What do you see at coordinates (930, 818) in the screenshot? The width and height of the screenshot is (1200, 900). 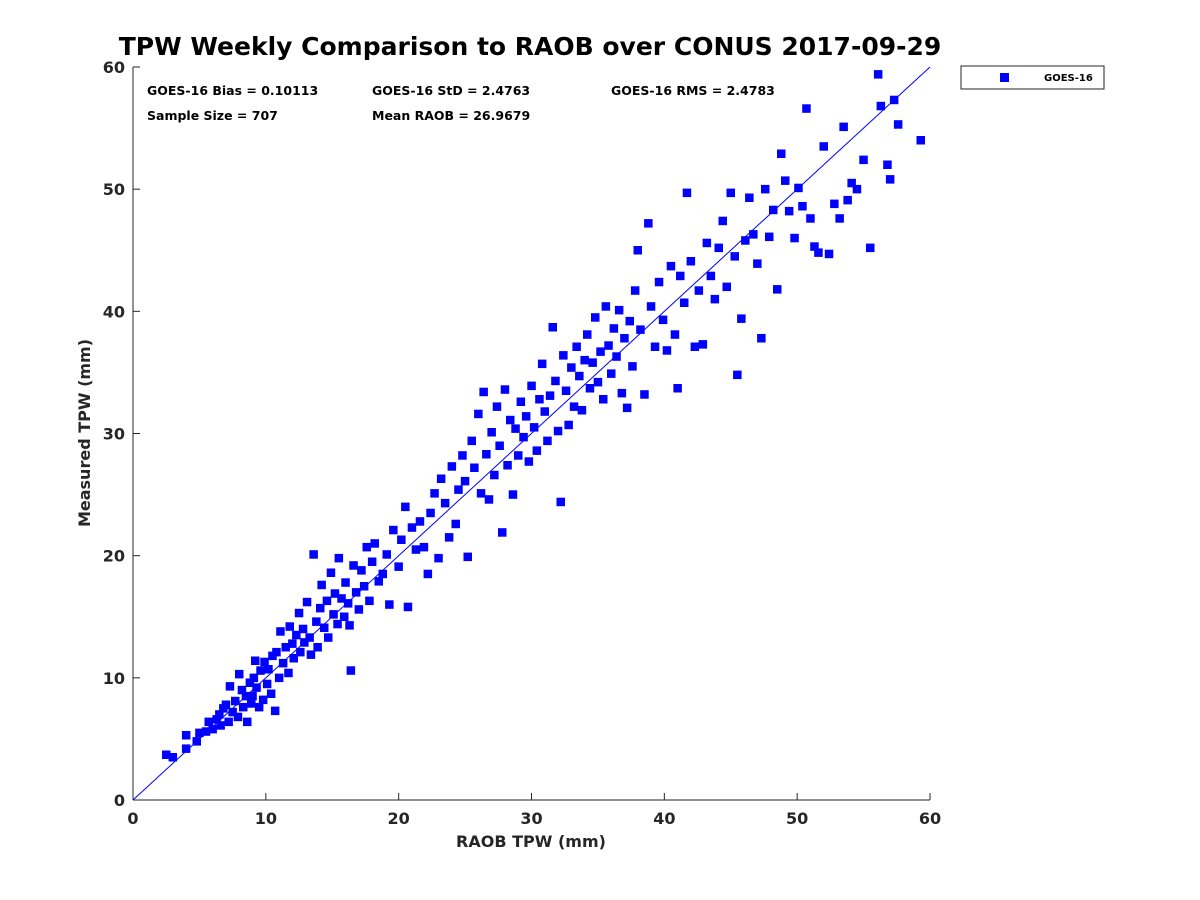 I see `x-tick-label: 60` at bounding box center [930, 818].